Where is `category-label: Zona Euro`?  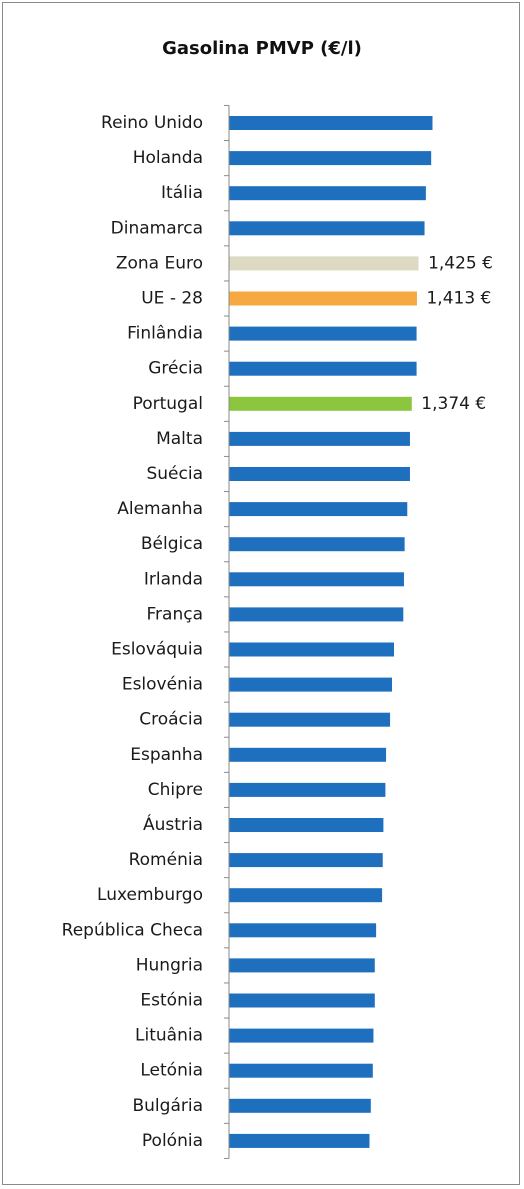
category-label: Zona Euro is located at coordinates (159, 263).